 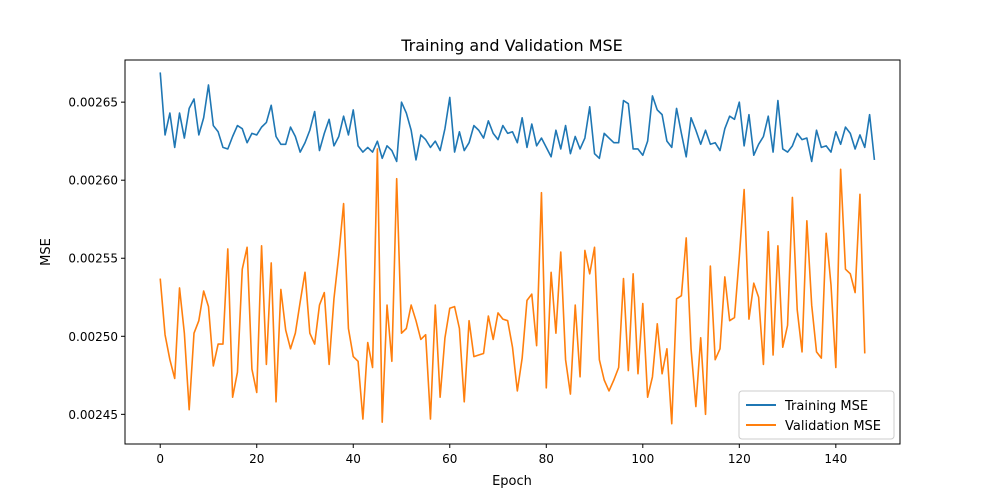 I want to click on series-line-training, so click(x=517, y=117).